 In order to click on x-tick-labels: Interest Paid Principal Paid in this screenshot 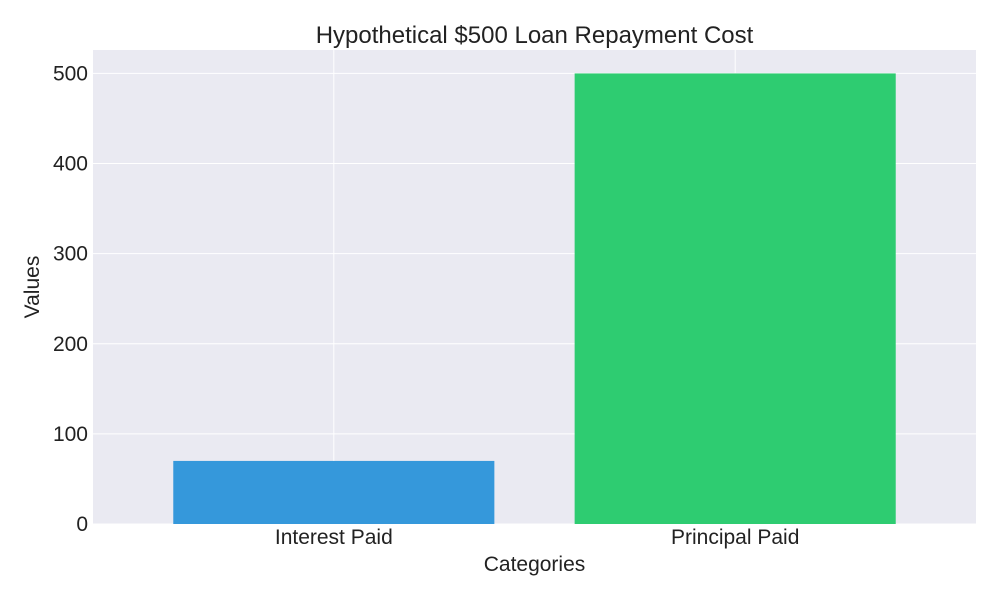, I will do `click(537, 537)`.